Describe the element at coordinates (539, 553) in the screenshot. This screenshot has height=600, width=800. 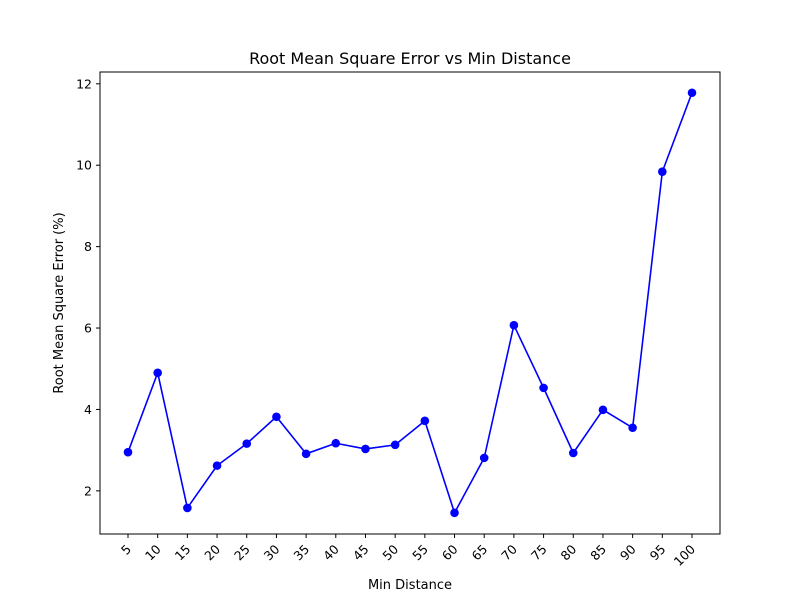
I see `x-tick-label: 75` at that location.